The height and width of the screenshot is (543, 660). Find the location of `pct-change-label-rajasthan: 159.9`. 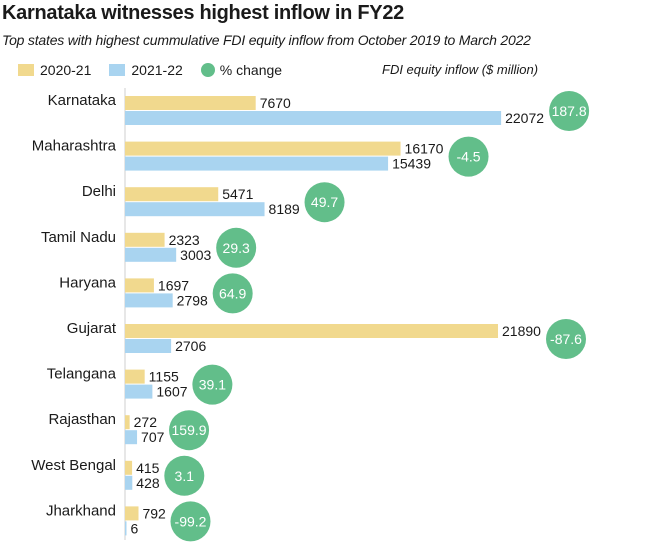

pct-change-label-rajasthan: 159.9 is located at coordinates (189, 430).